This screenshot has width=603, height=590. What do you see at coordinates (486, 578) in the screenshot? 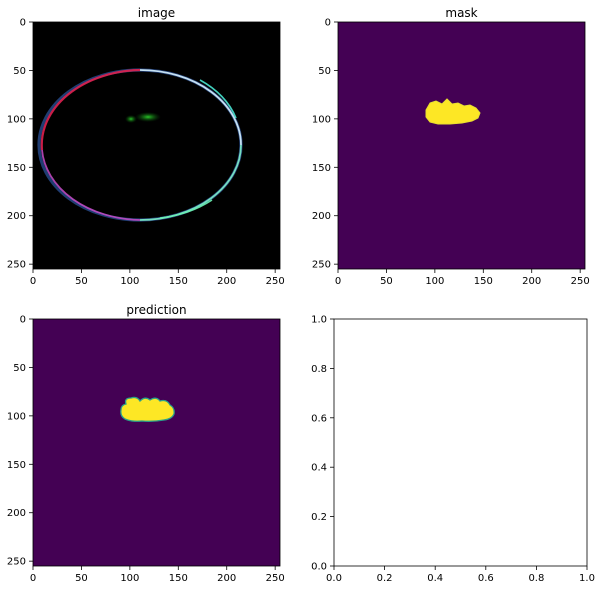
I see `x-tick-label: 0.6` at bounding box center [486, 578].